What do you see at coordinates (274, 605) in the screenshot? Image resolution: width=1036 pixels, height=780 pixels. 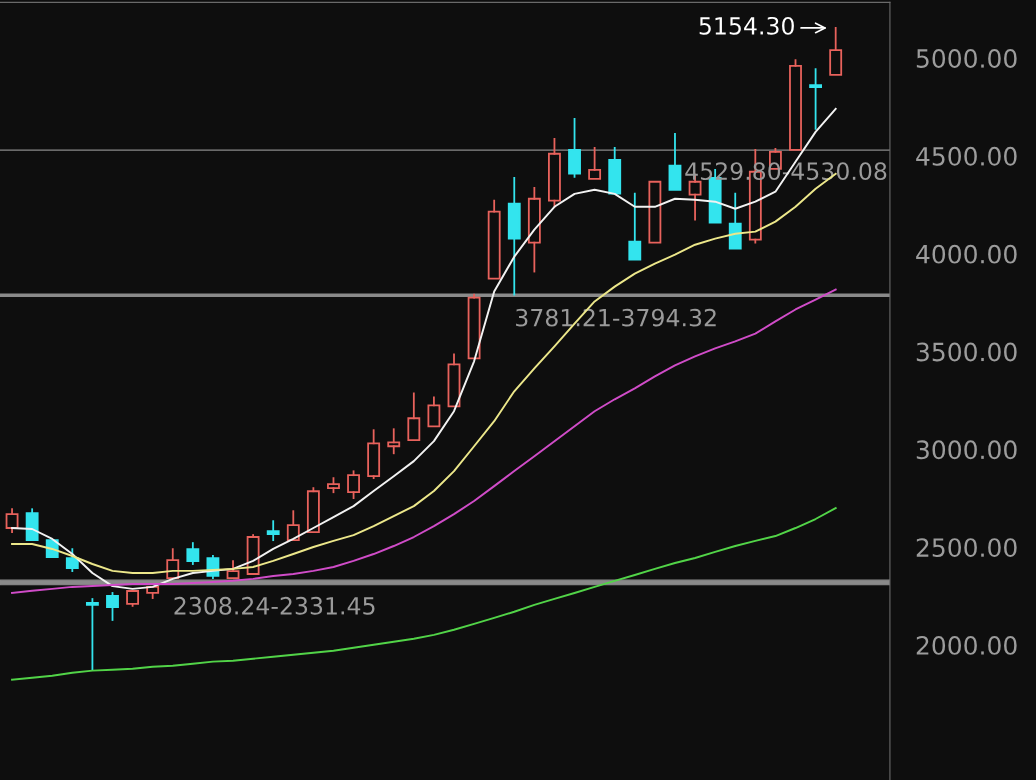 I see `band-label: 2308.24-2331.45` at bounding box center [274, 605].